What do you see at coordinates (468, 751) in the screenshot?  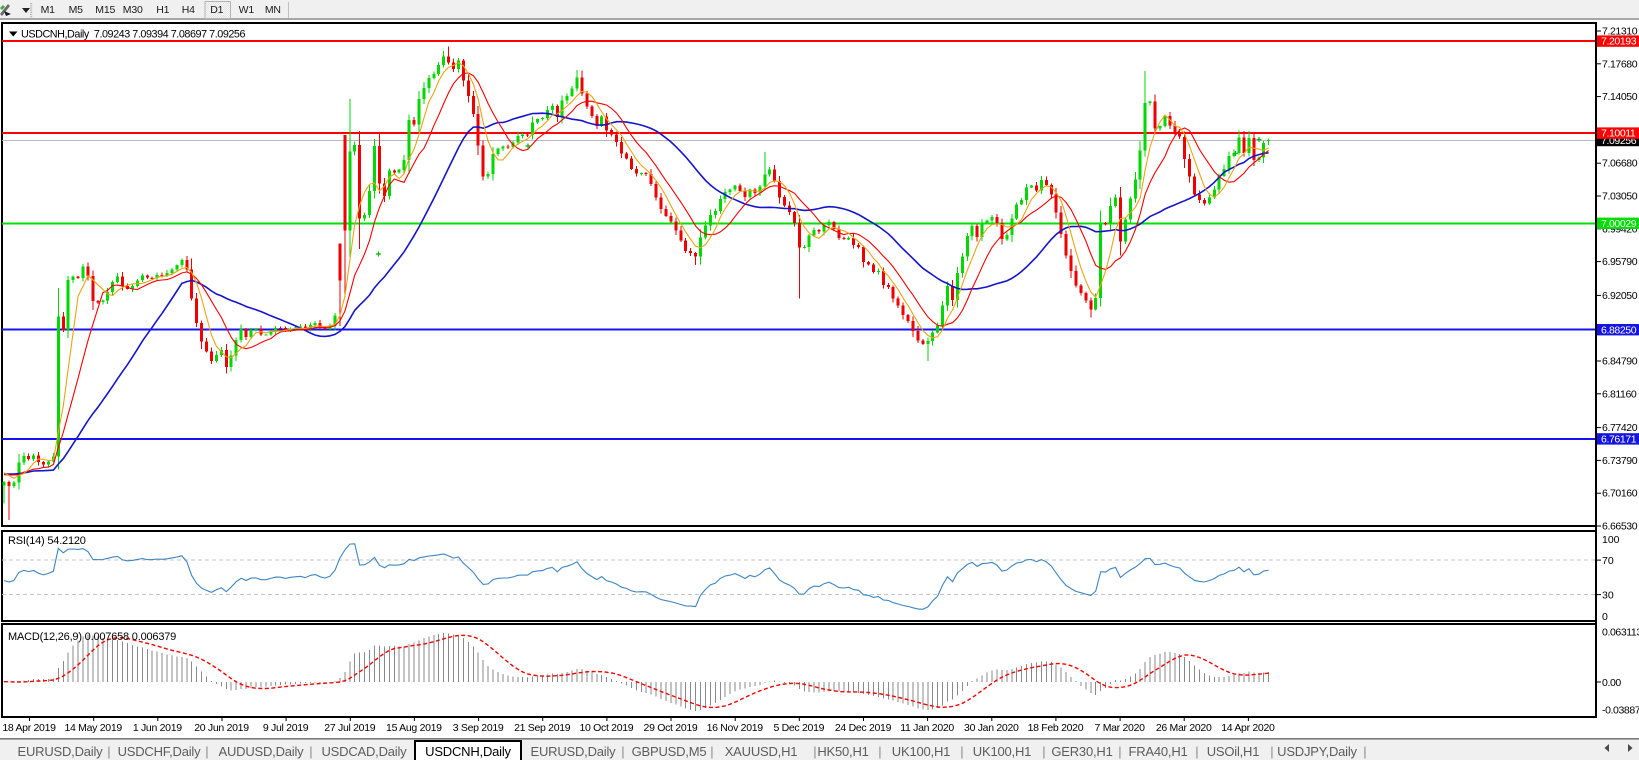 I see `svg-text: USDCNH,Daily` at bounding box center [468, 751].